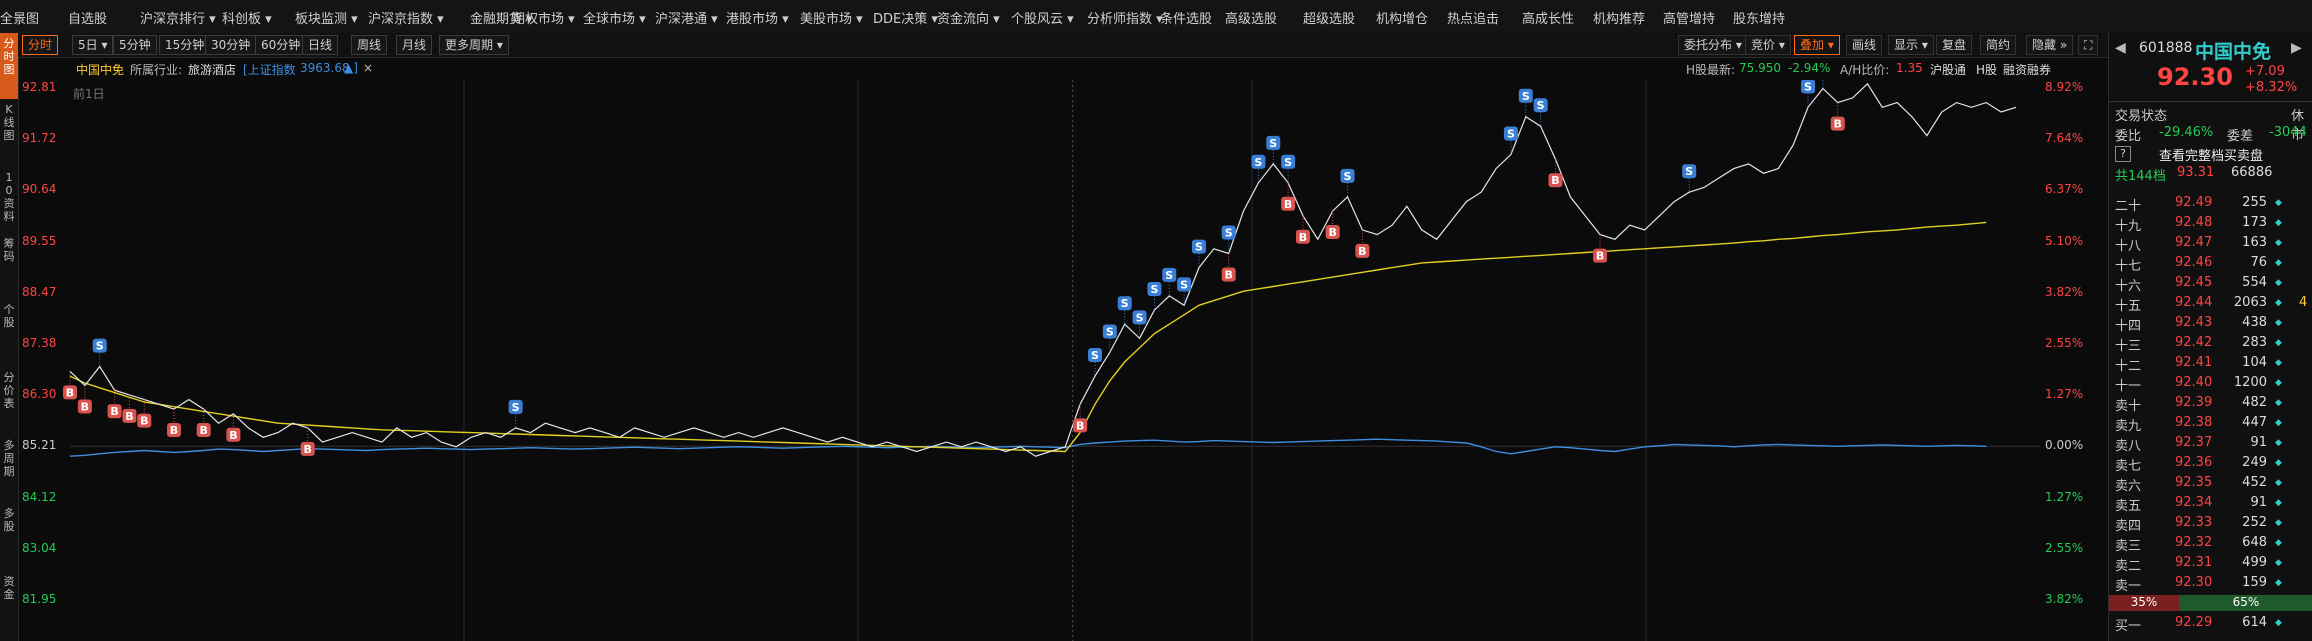 Image resolution: width=2312 pixels, height=641 pixels. What do you see at coordinates (326, 19) in the screenshot?
I see `menu-item-4: 板块监测 ▾` at bounding box center [326, 19].